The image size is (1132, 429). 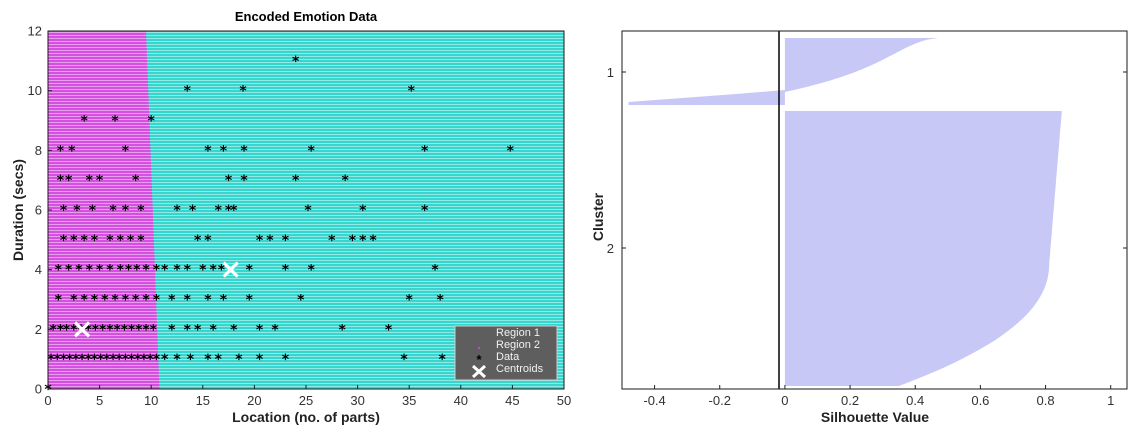 I want to click on svg-text: Centroids, so click(x=520, y=369).